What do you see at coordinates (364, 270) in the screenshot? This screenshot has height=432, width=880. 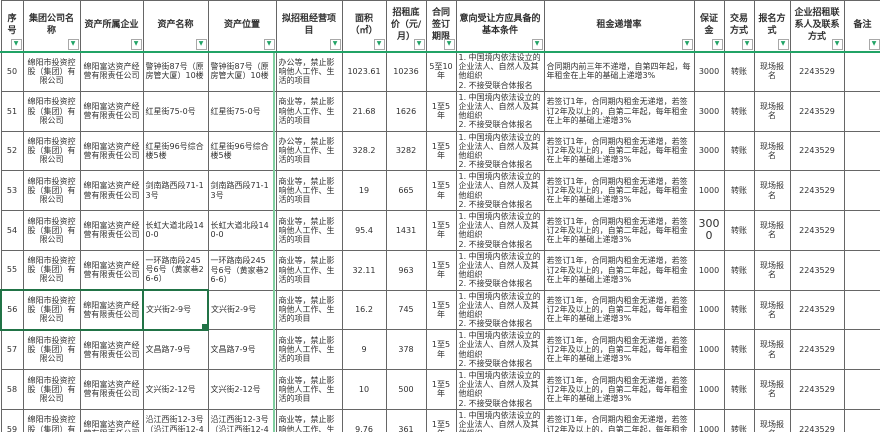 I see `cell-area: 32.11` at bounding box center [364, 270].